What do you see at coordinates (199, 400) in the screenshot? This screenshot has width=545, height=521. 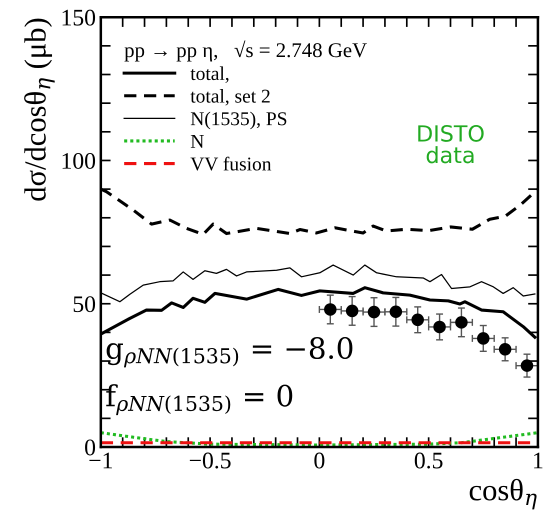 I see `annotation: f$_{ρNN(1535)}$ = 0` at bounding box center [199, 400].